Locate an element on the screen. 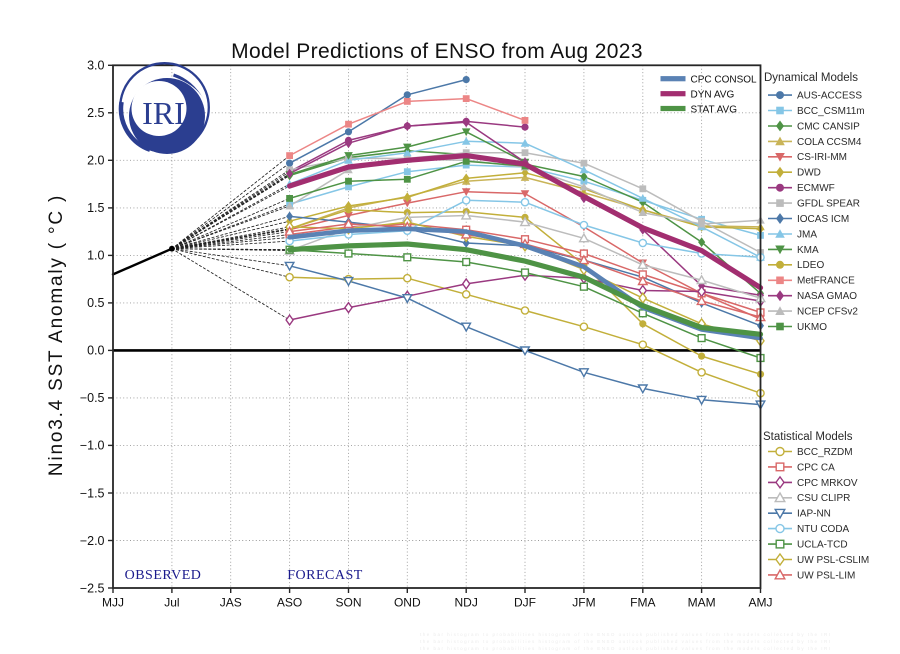 The height and width of the screenshot is (654, 900). svg-text: IOCAS ICM is located at coordinates (823, 219).